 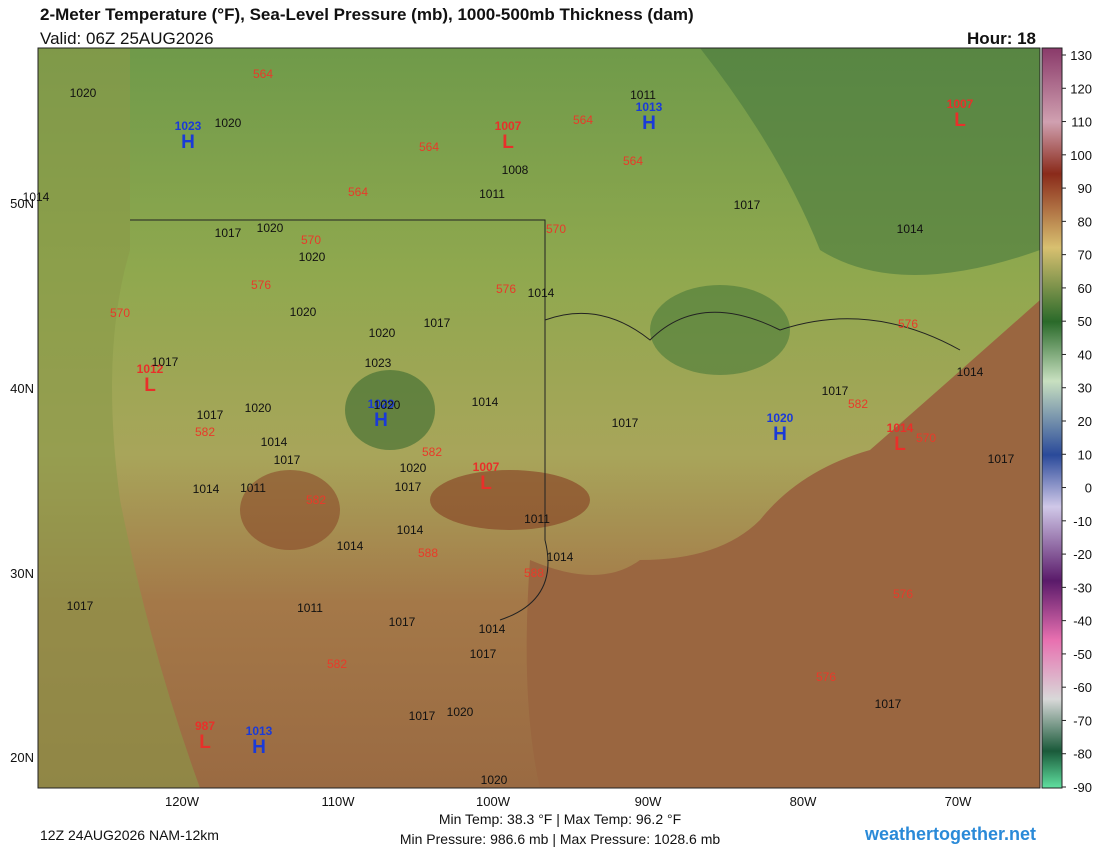 I want to click on colorbar-label: -20, so click(x=1082, y=554).